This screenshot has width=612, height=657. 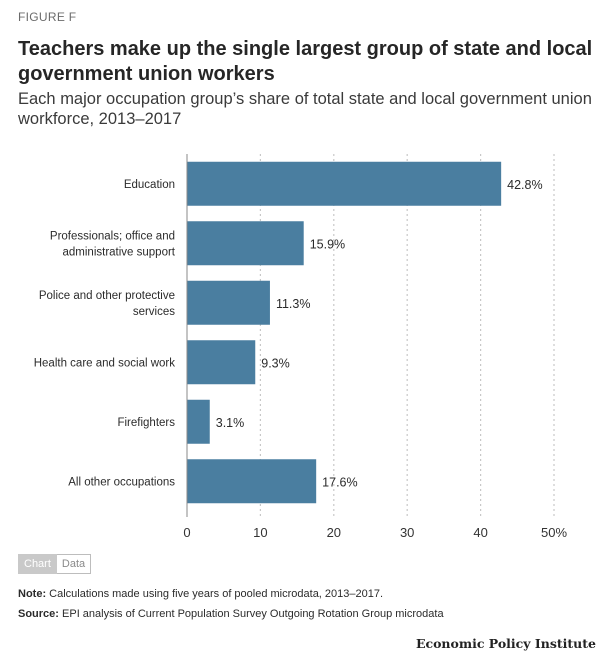 I want to click on tab-chart: Chart, so click(x=37, y=564).